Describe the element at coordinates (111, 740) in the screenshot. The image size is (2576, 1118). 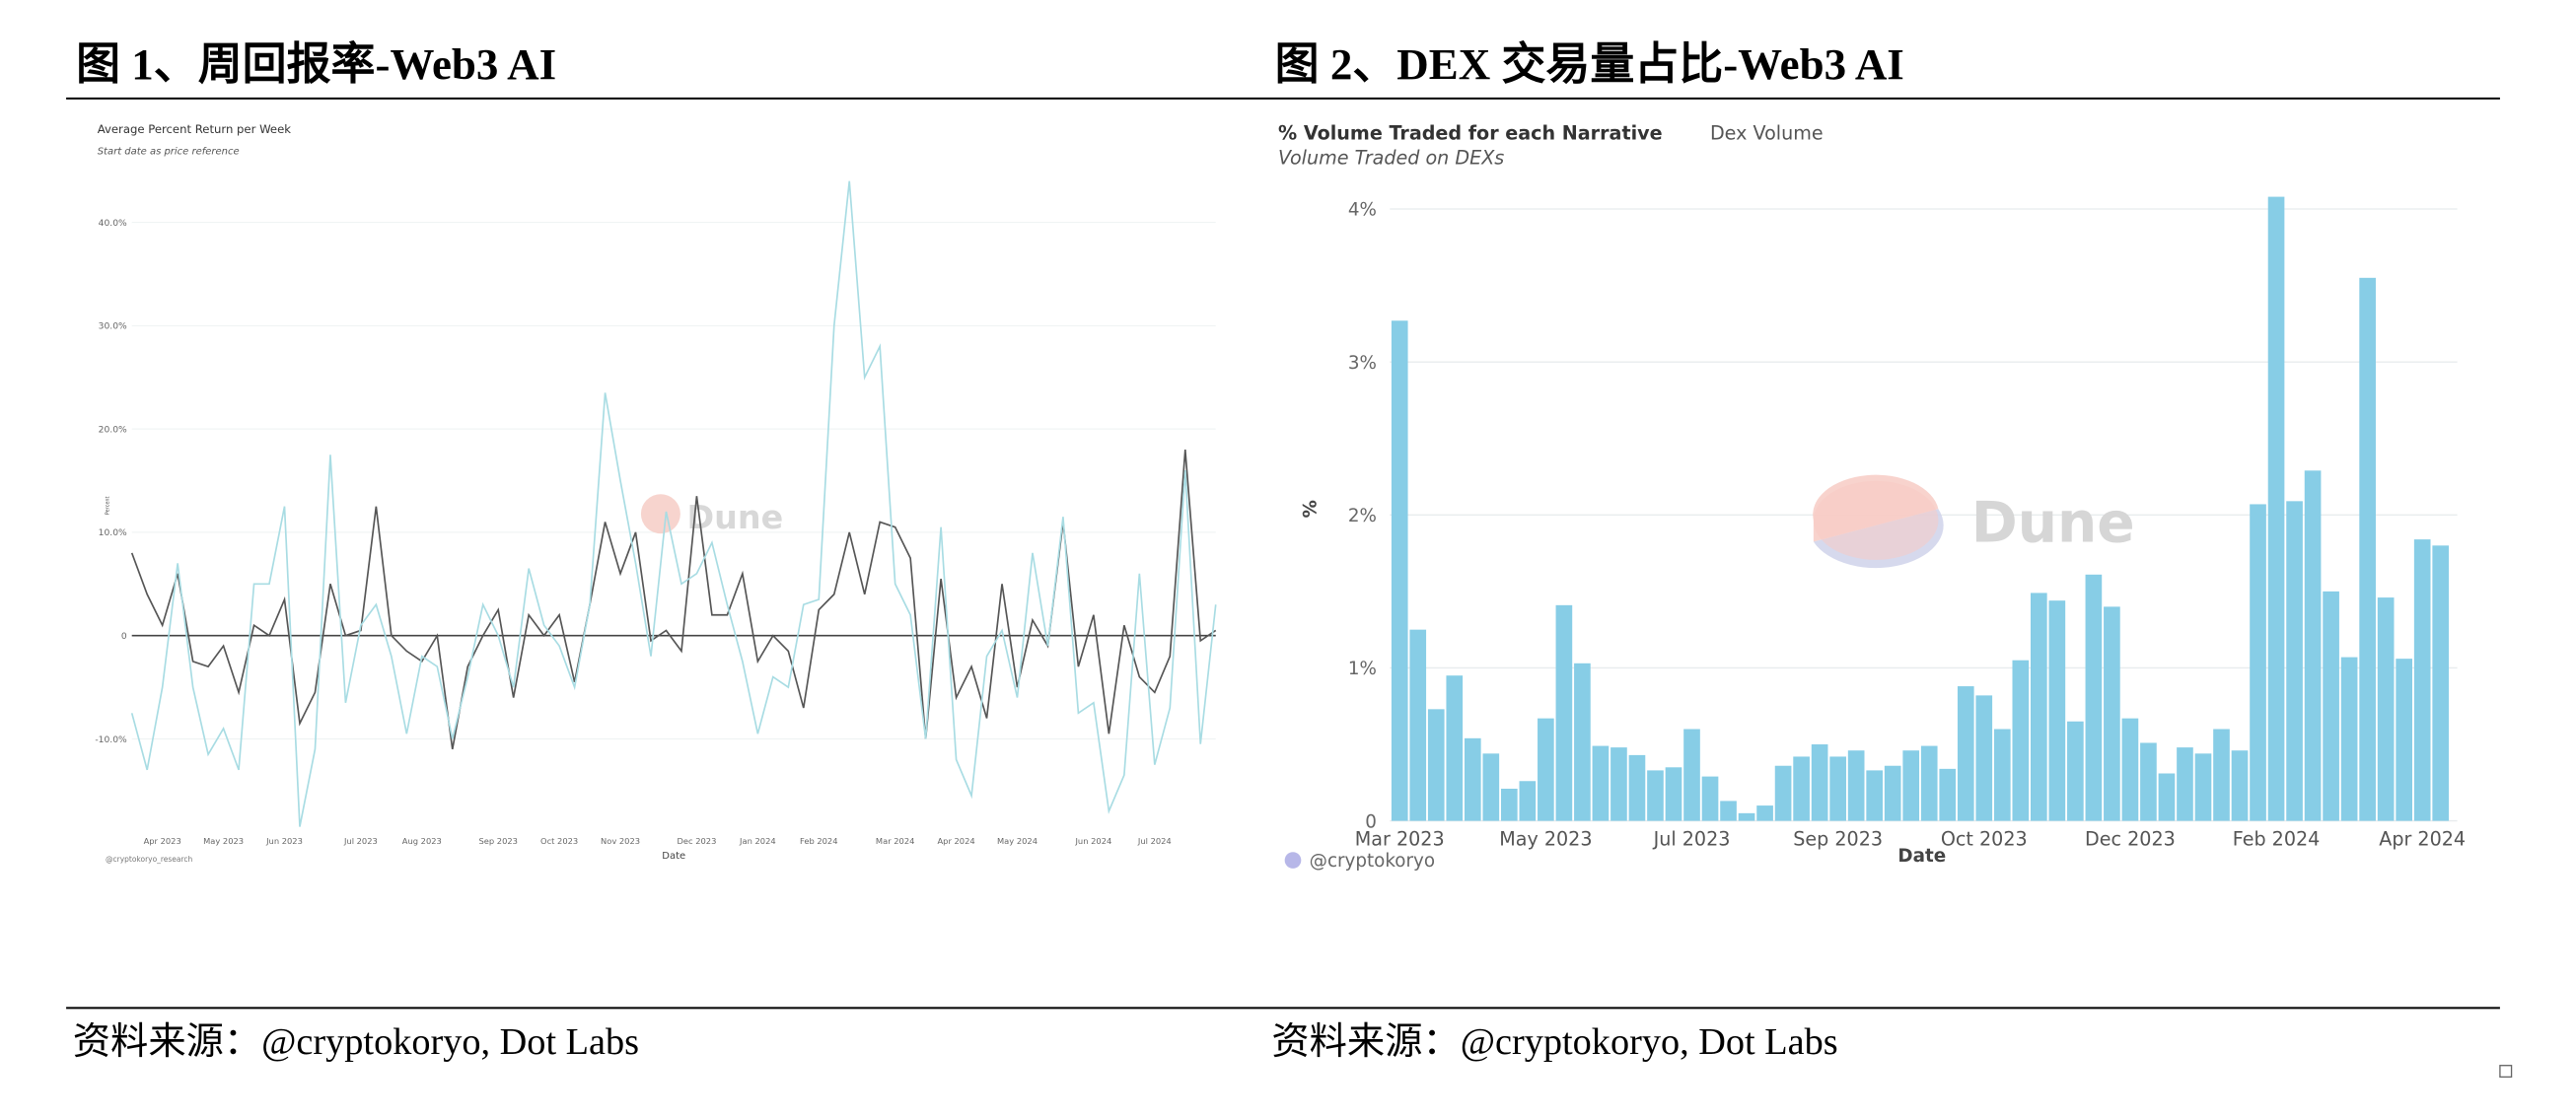
I see `y-tick-label: -10.0%` at that location.